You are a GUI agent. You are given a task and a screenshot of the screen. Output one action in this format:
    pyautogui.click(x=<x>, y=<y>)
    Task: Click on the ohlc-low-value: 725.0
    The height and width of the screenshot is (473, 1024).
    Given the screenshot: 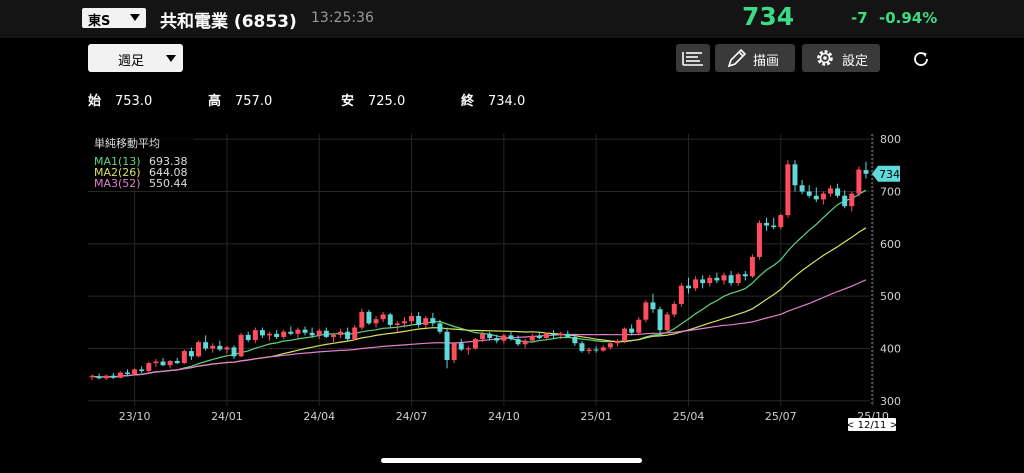 What is the action you would take?
    pyautogui.click(x=387, y=101)
    